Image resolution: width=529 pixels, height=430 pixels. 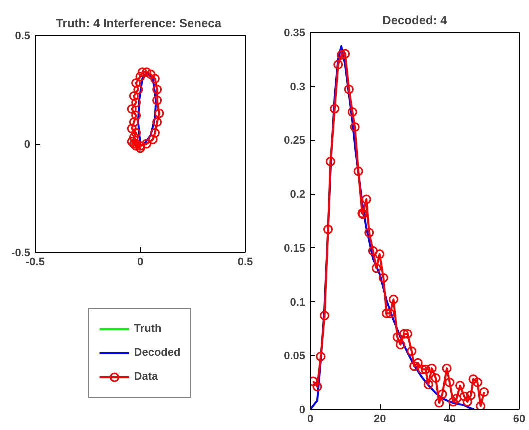 I want to click on x-tick-label: 40, so click(x=450, y=420).